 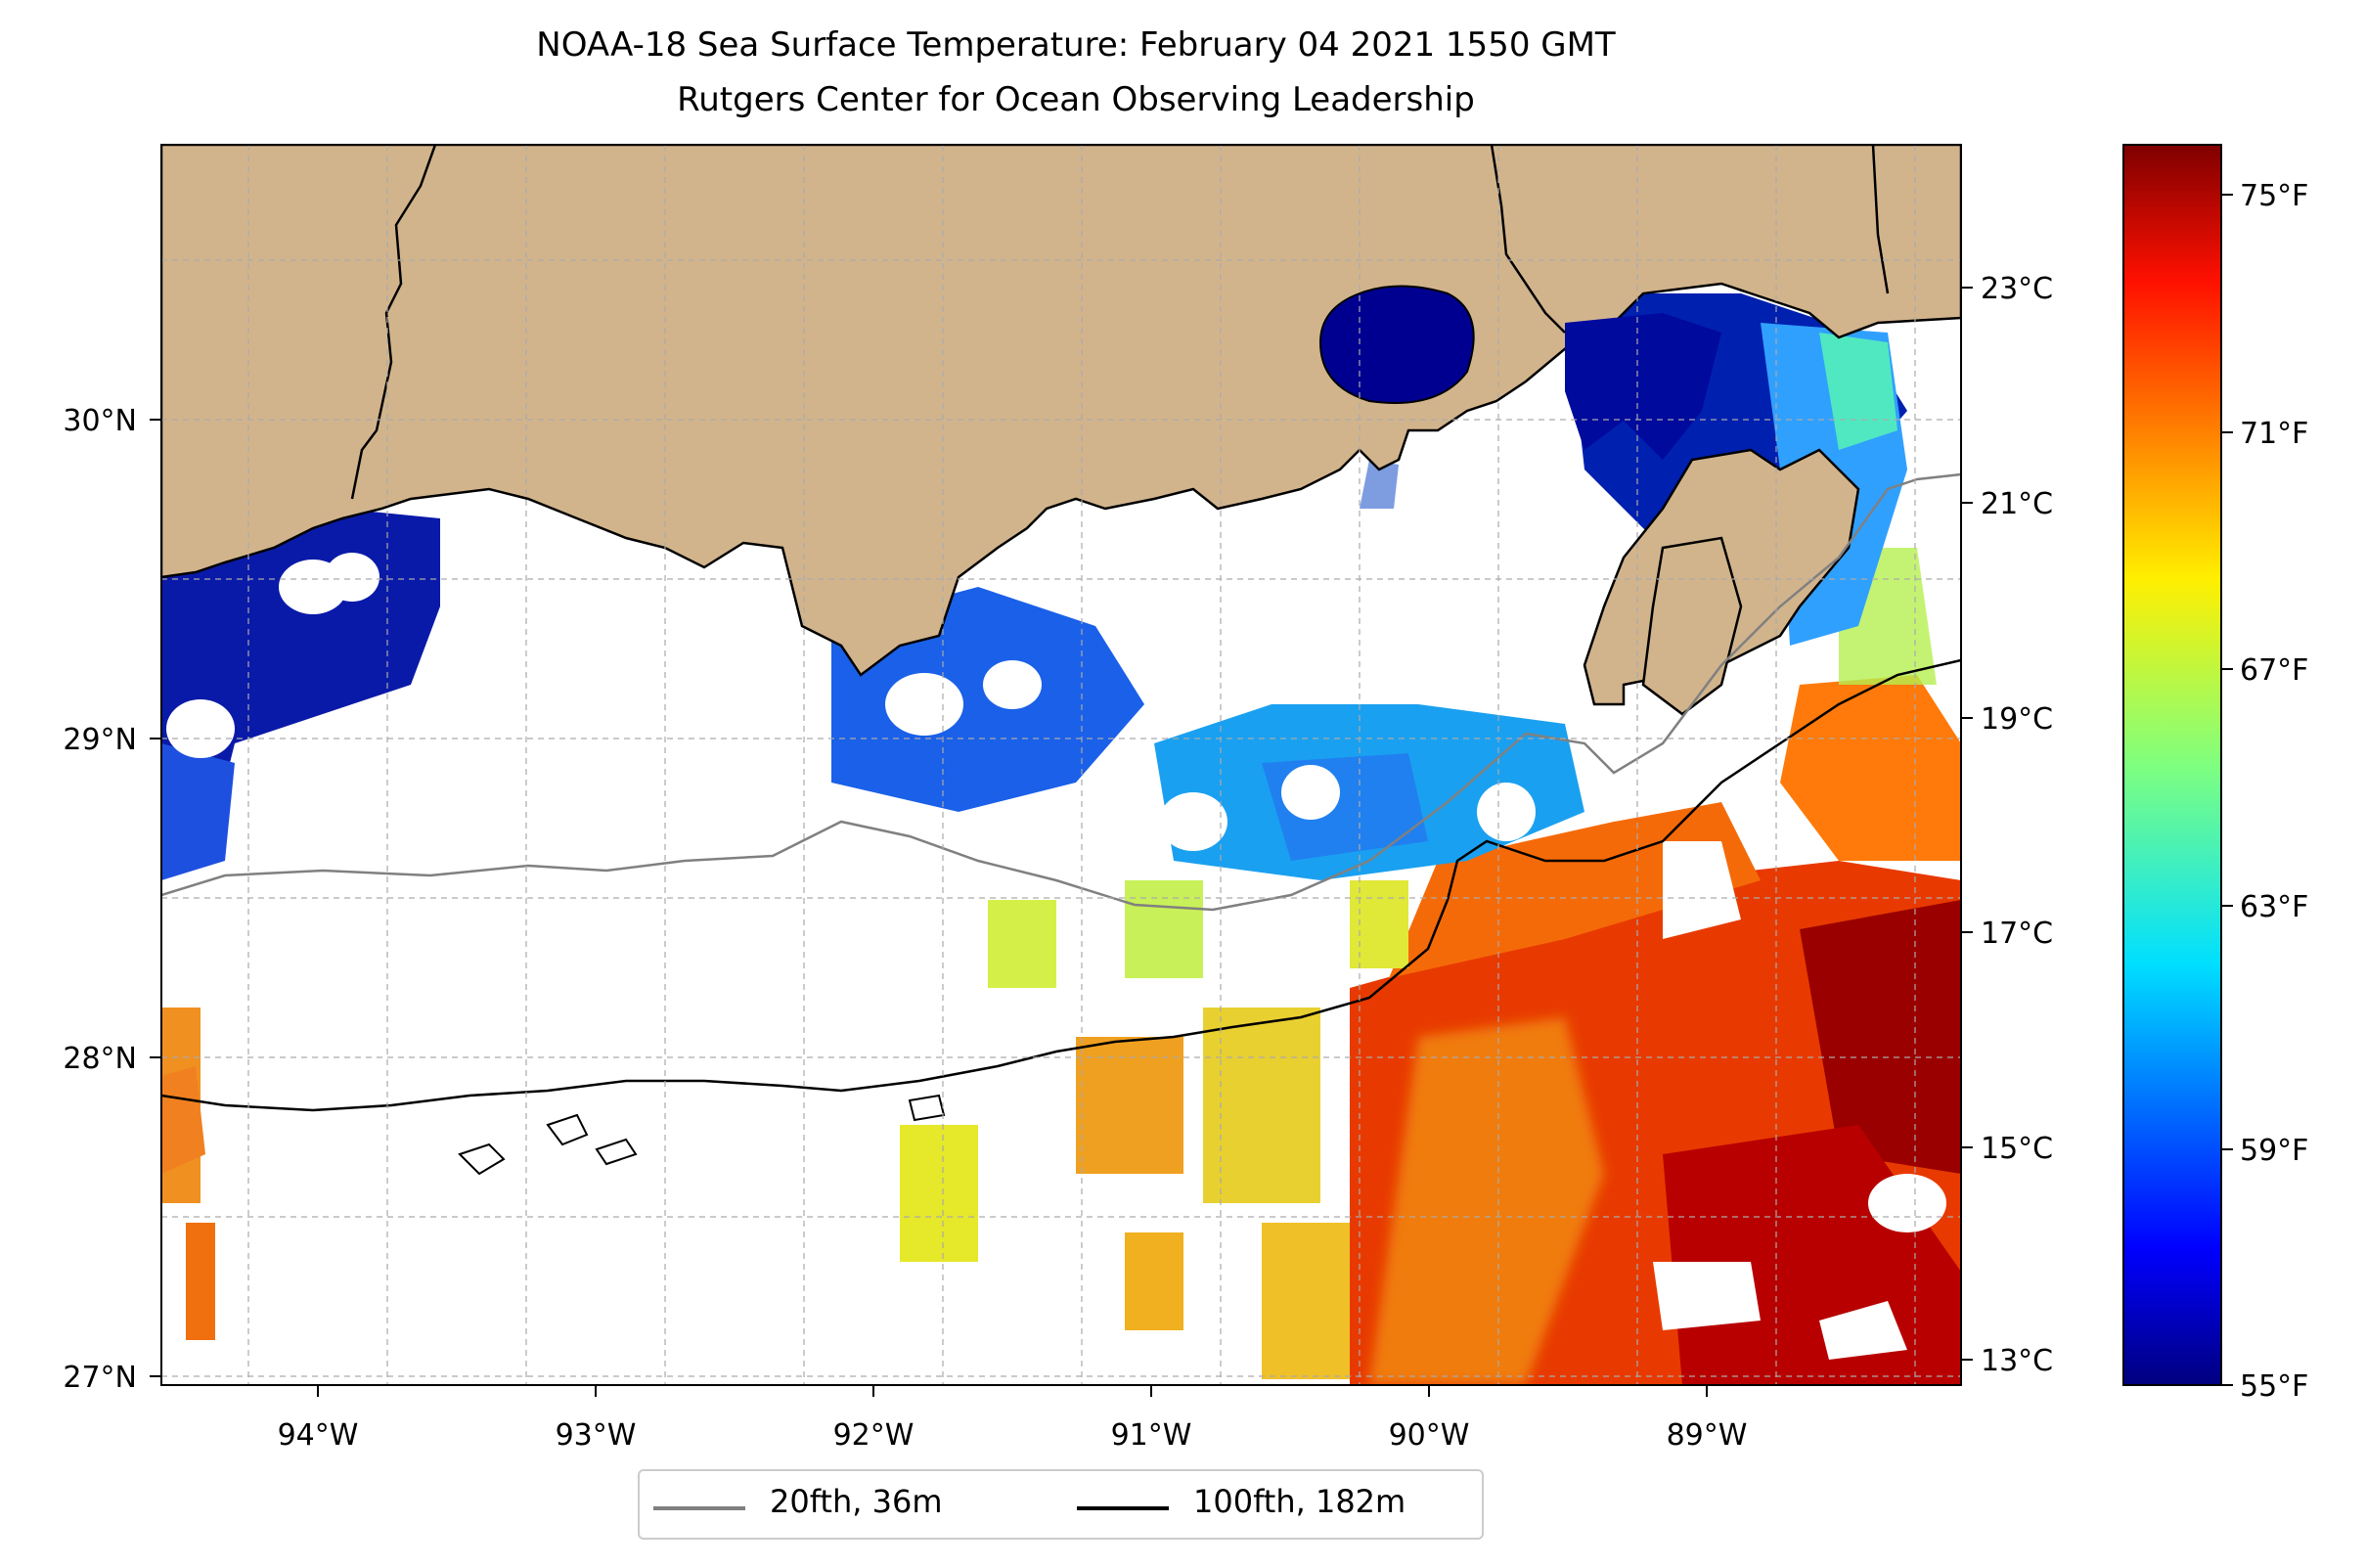 I want to click on lat-tick-label: 27°N, so click(x=100, y=1378).